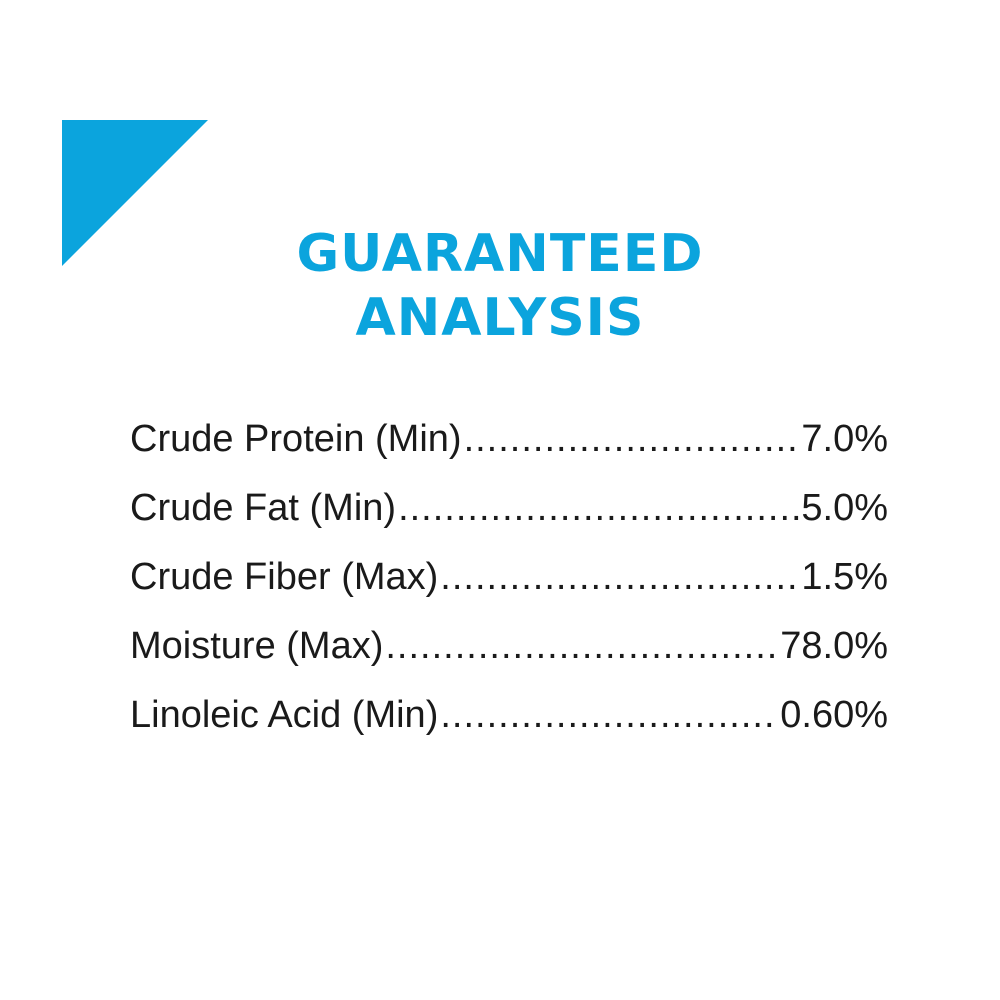 The width and height of the screenshot is (1000, 1000). I want to click on row-label: Crude Fat (Min), so click(263, 508).